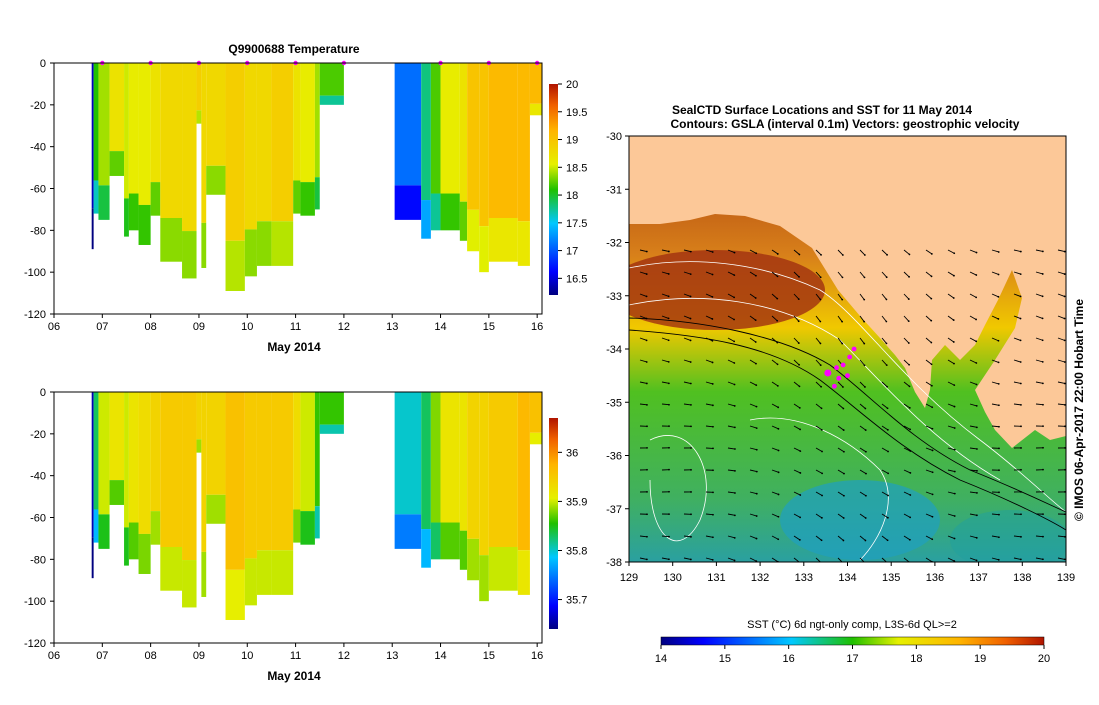 The image size is (1099, 705). Describe the element at coordinates (614, 244) in the screenshot. I see `map-y-tick-label: -32` at that location.